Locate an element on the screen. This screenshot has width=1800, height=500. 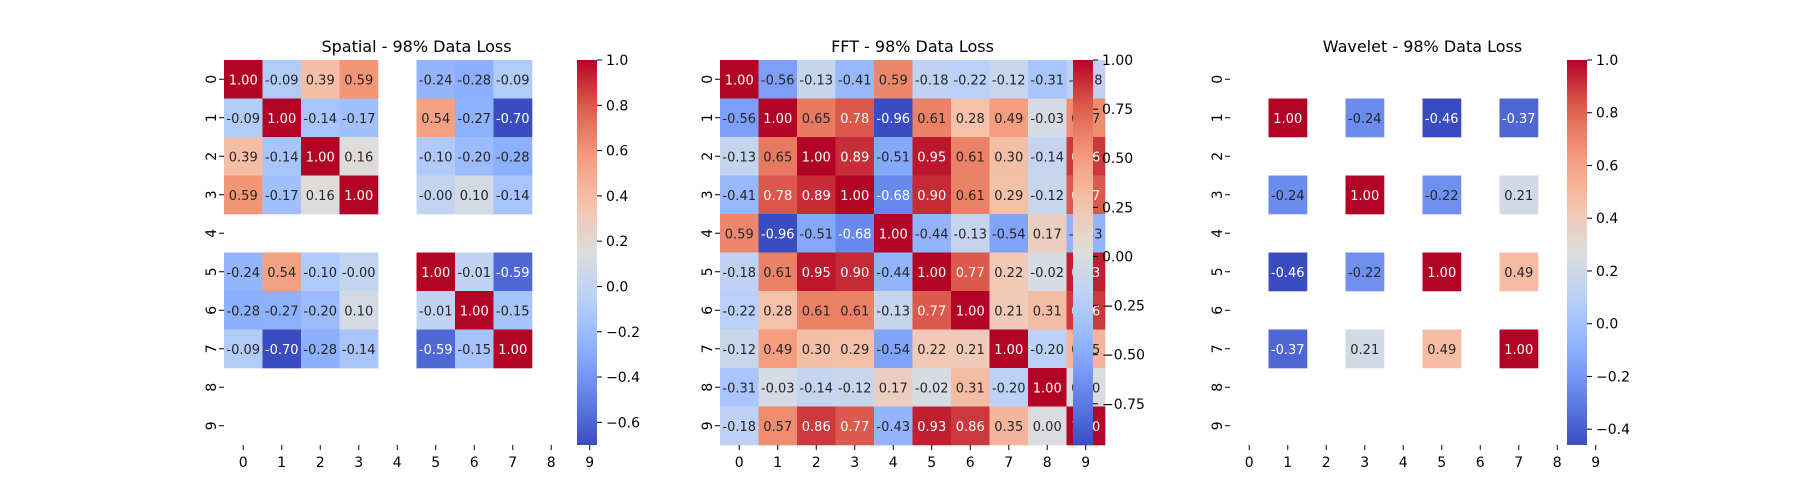
spatial-cell-label: 0.59 is located at coordinates (243, 196).